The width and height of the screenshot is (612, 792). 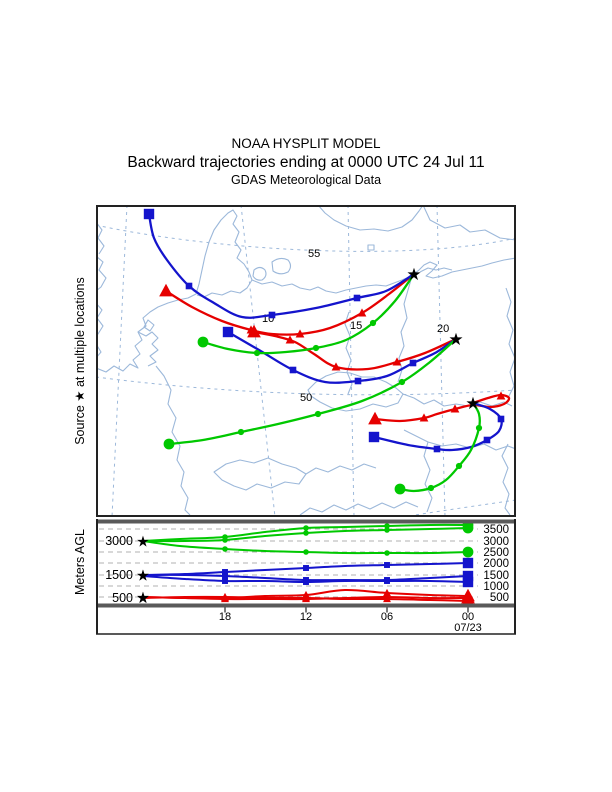 What do you see at coordinates (387, 617) in the screenshot?
I see `x-axis-label: 06` at bounding box center [387, 617].